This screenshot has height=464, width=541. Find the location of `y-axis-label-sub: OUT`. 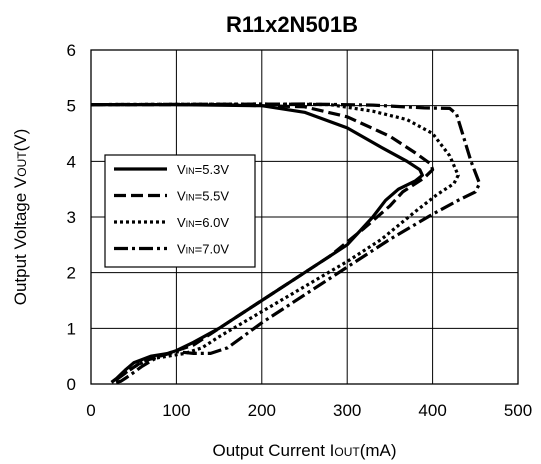

y-axis-label-sub: OUT is located at coordinates (22, 164).